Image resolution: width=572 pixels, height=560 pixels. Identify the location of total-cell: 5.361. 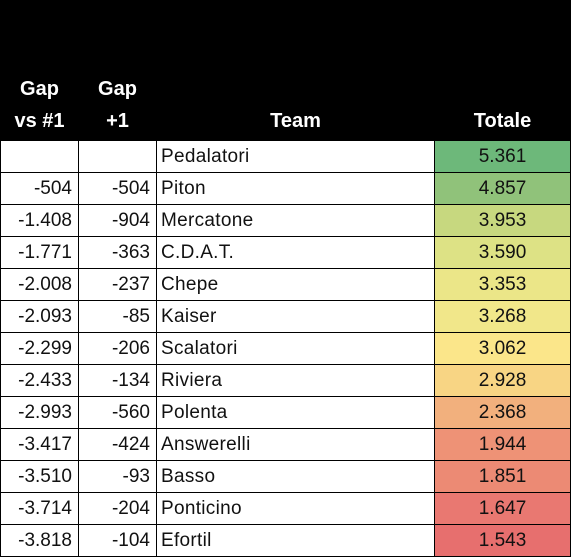
(502, 156).